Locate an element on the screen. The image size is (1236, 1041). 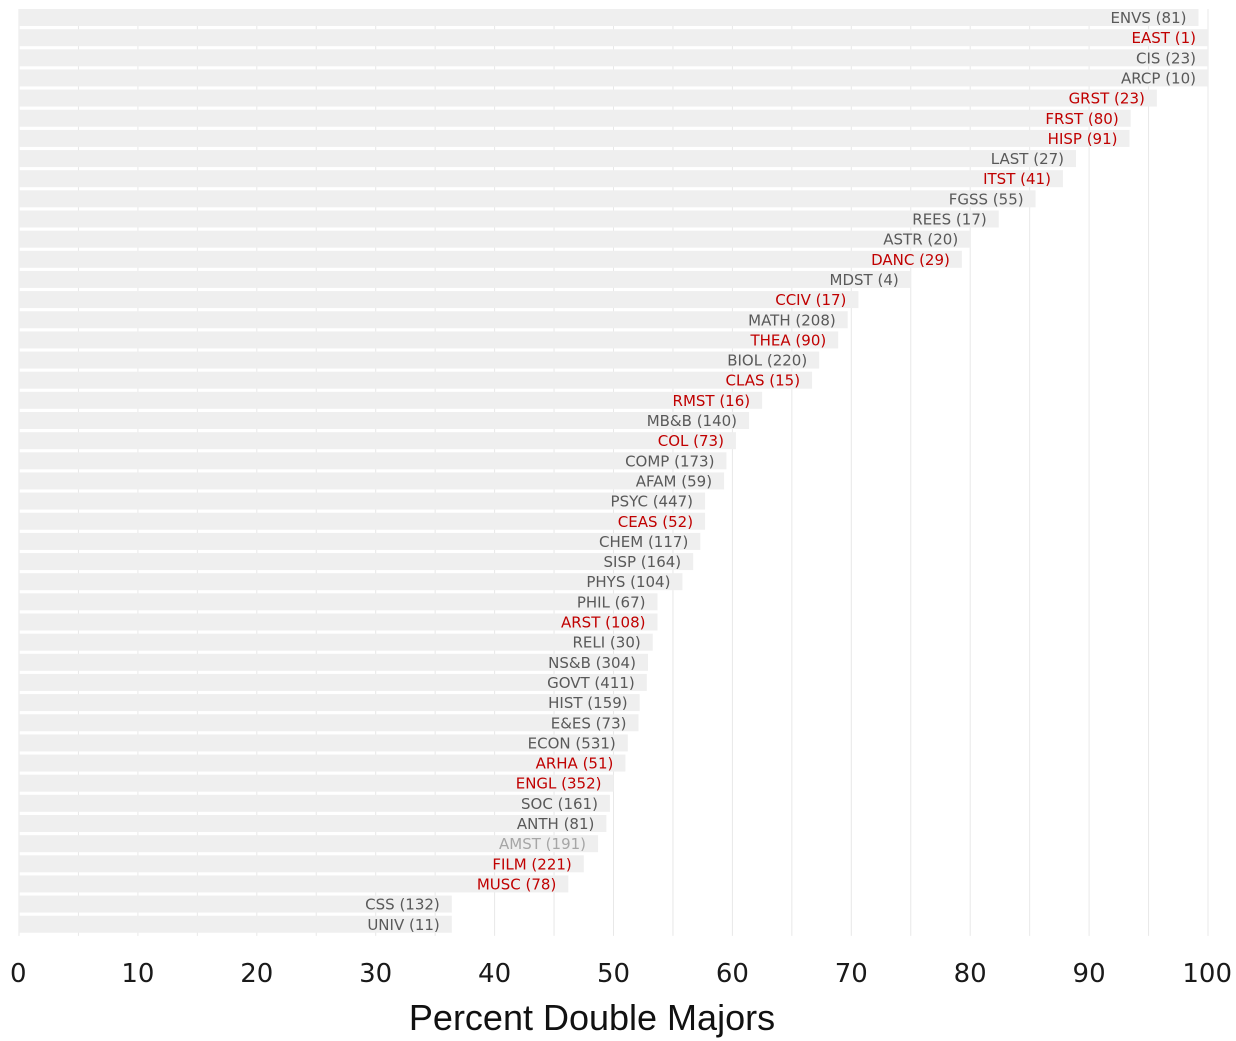
bar-label: FGSS (55) is located at coordinates (986, 199).